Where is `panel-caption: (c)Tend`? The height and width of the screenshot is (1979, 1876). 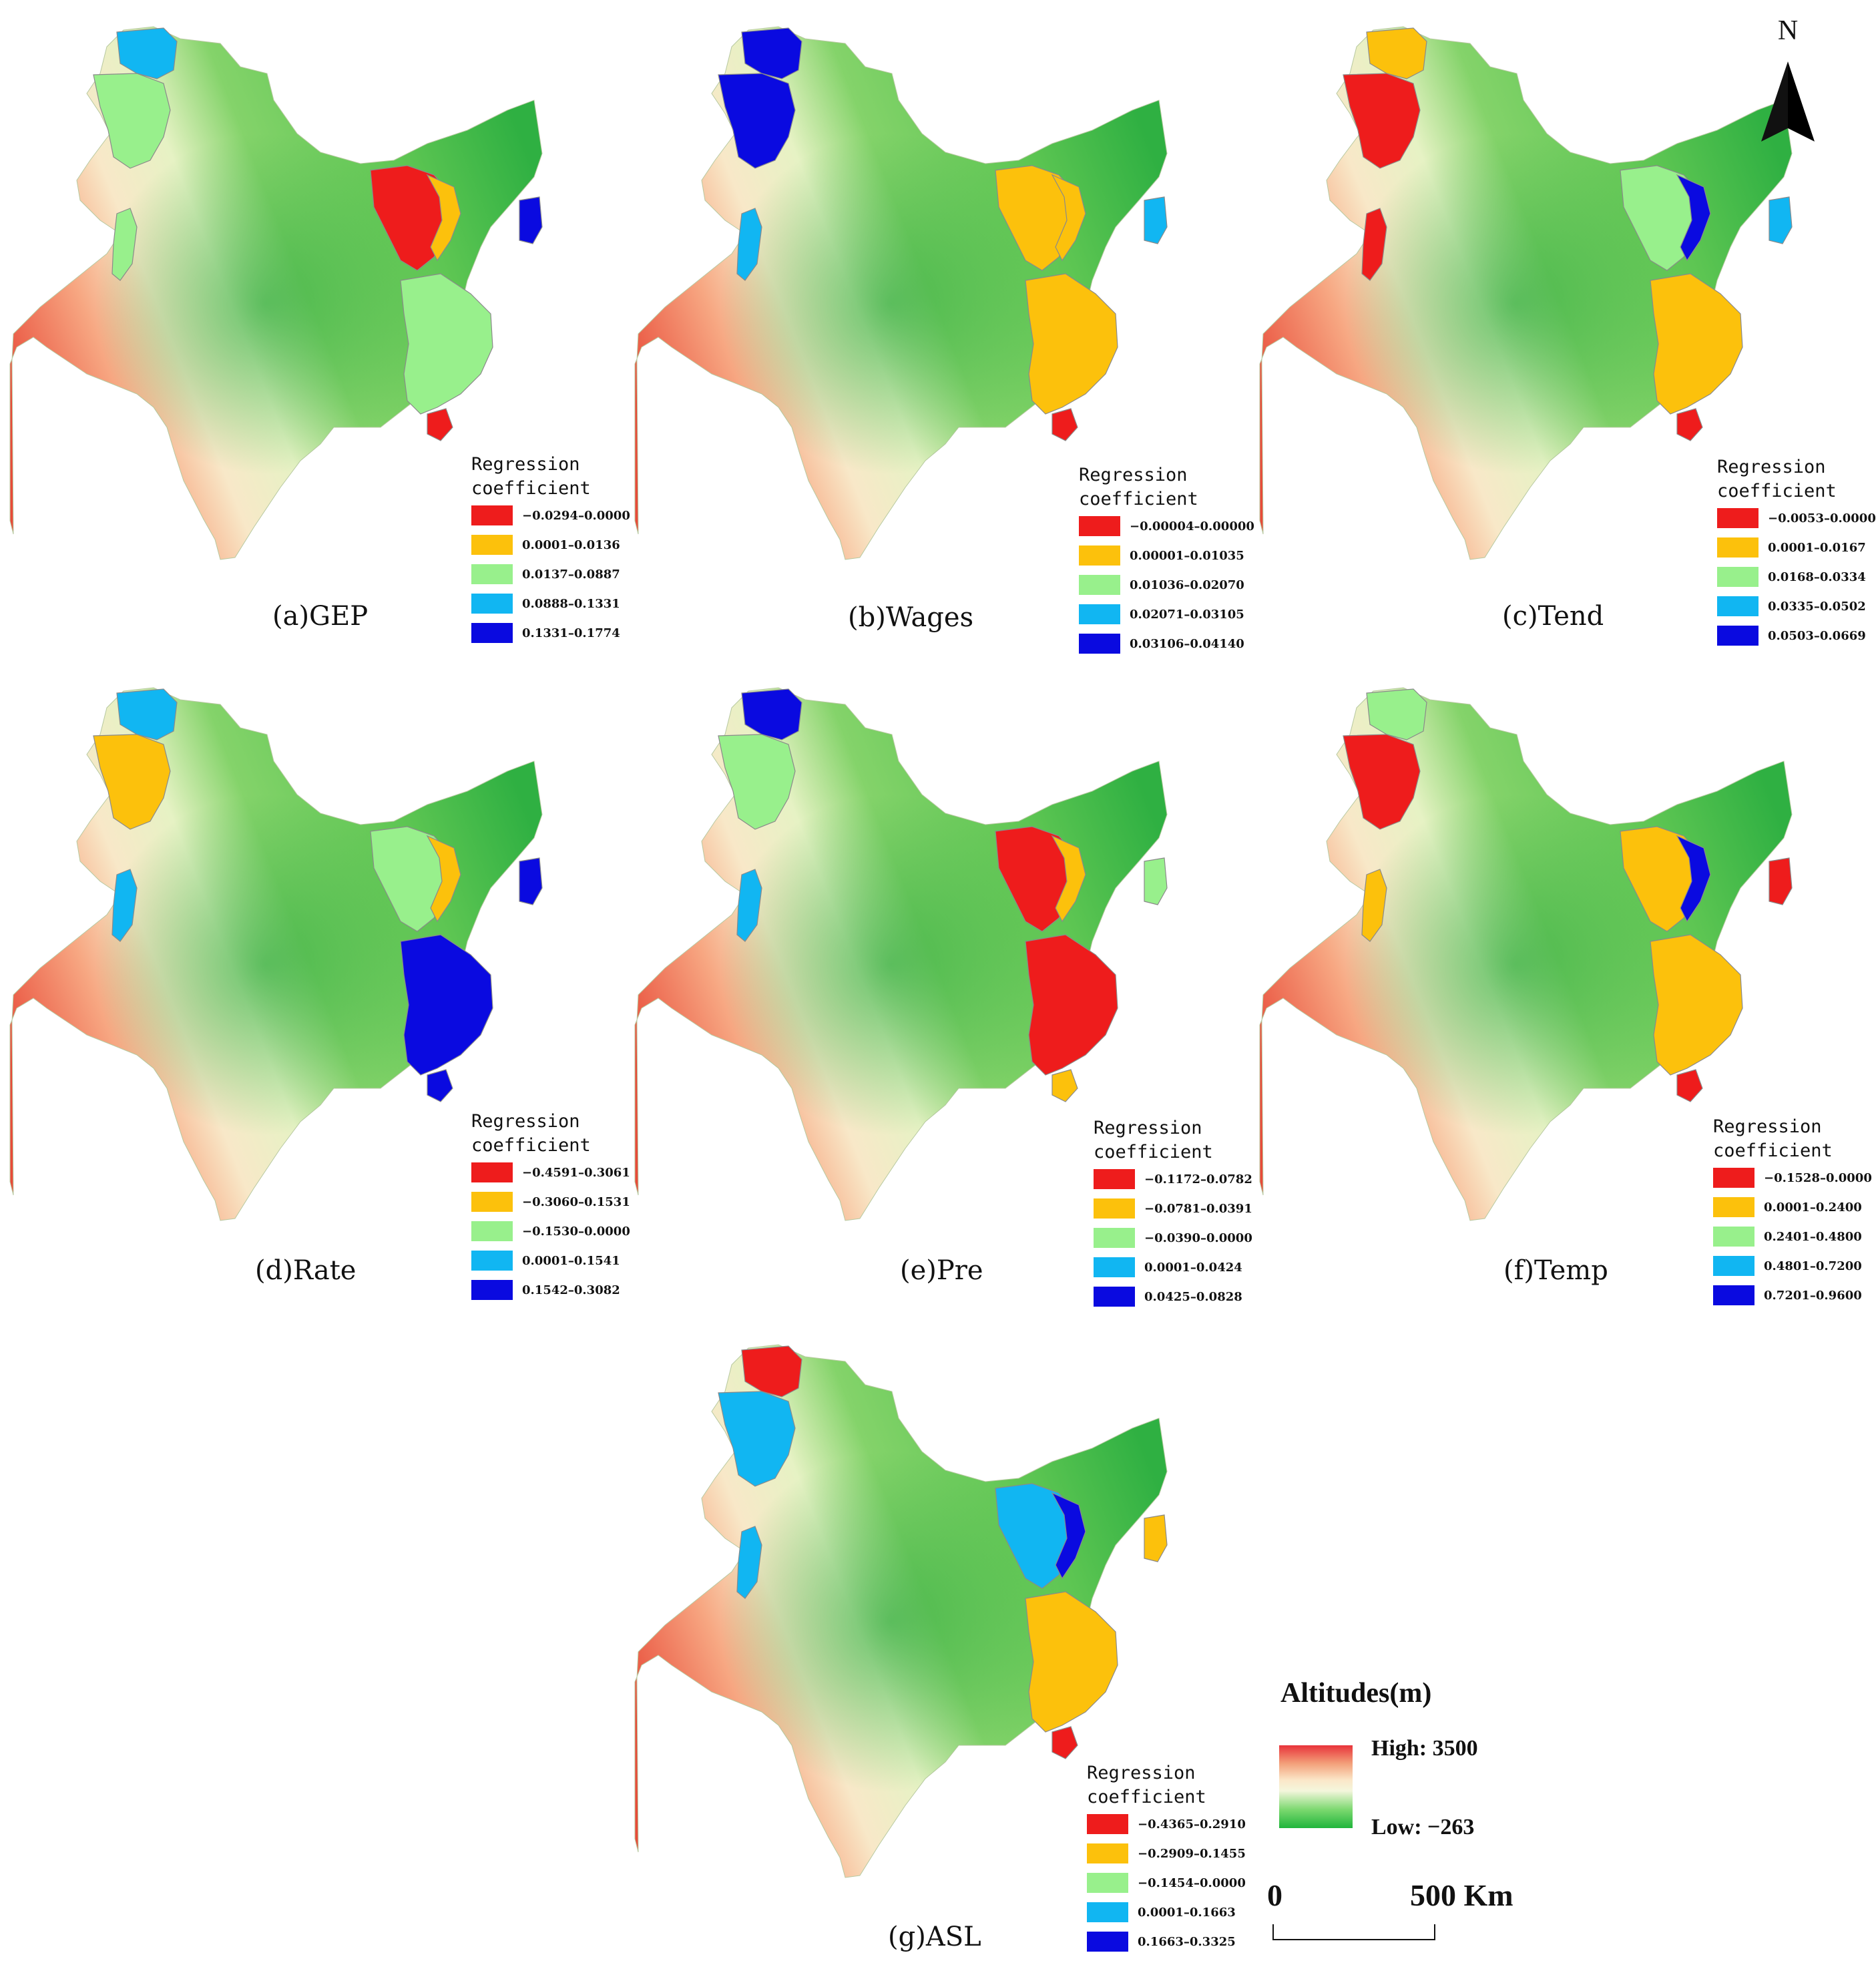
panel-caption: (c)Tend is located at coordinates (1553, 616).